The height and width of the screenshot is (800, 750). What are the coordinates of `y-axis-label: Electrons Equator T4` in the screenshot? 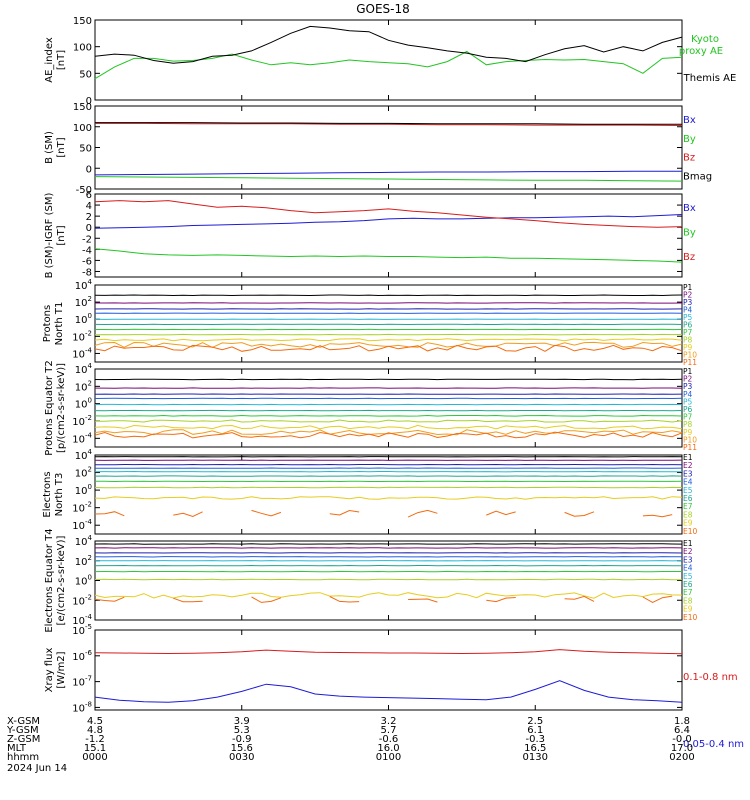 It's located at (49, 580).